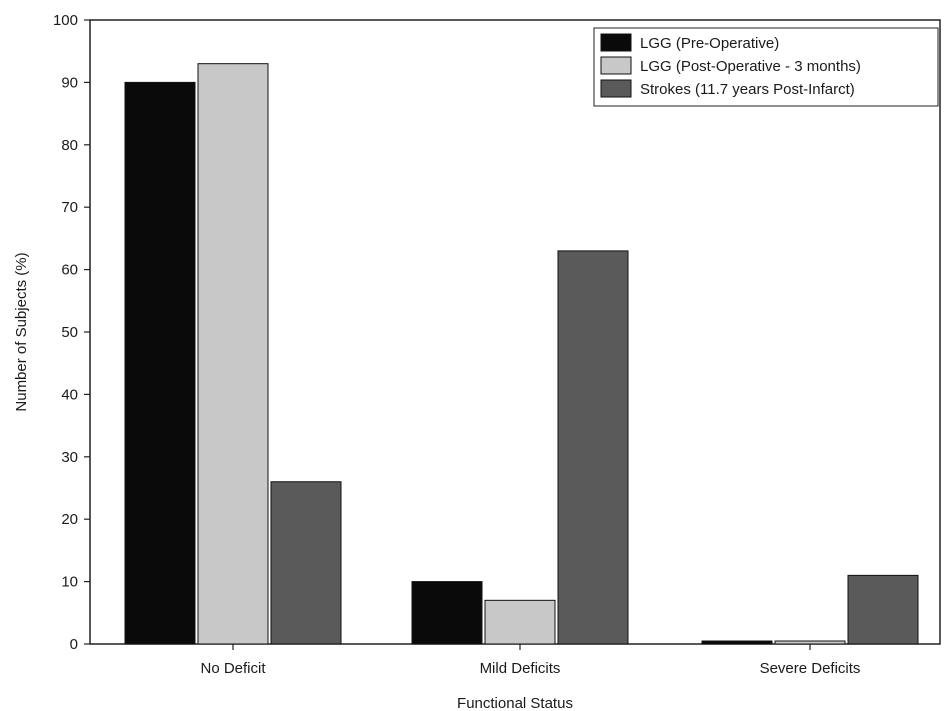  I want to click on y-tick-label: 30, so click(69, 457).